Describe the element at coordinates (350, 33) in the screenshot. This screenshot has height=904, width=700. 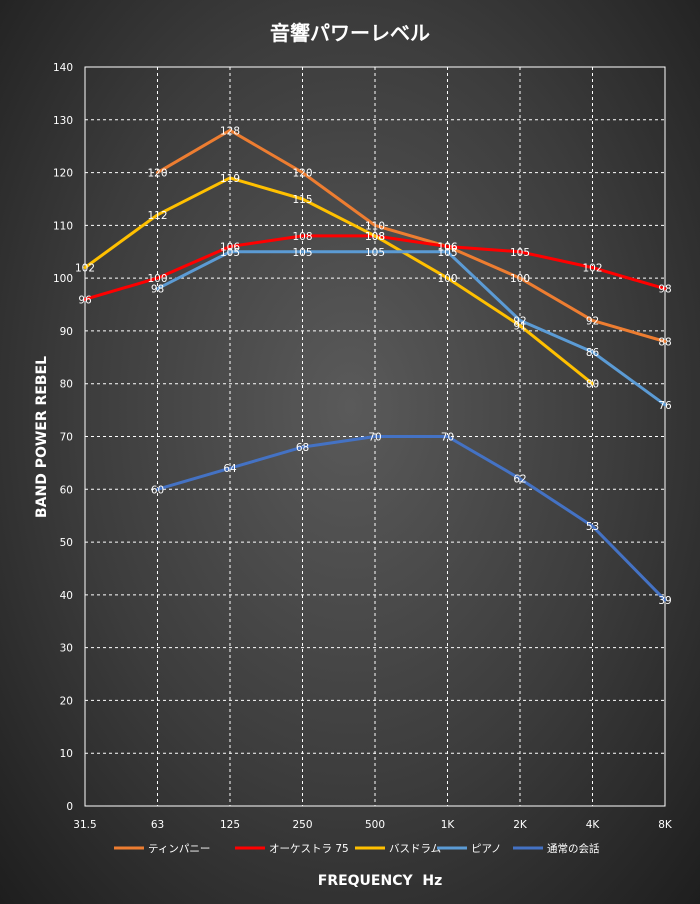
I see `chart-title: 音響パワーレベル` at that location.